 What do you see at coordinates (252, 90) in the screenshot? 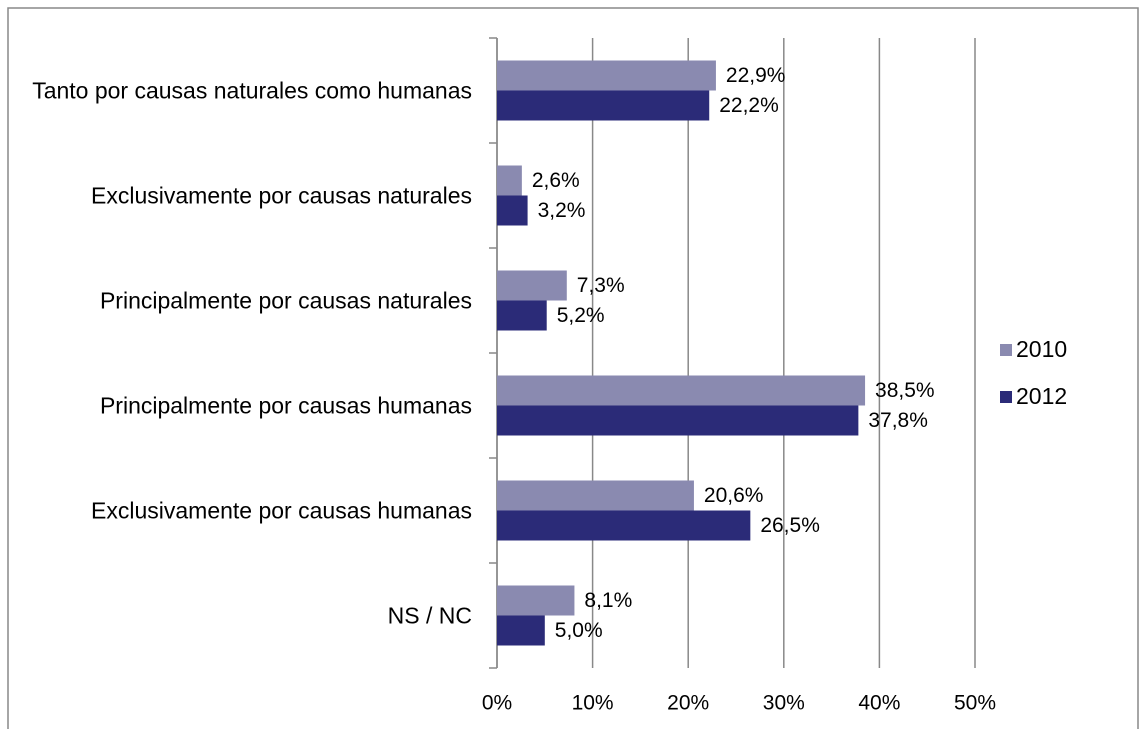
I see `category-label: Tanto por causas naturales como humanas` at bounding box center [252, 90].